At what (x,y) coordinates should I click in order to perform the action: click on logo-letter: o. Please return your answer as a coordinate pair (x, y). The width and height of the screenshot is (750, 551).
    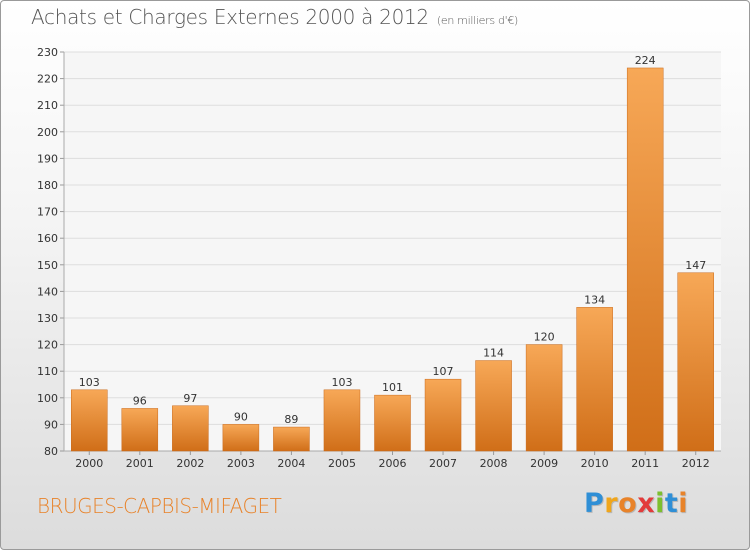
    Looking at the image, I should click on (628, 503).